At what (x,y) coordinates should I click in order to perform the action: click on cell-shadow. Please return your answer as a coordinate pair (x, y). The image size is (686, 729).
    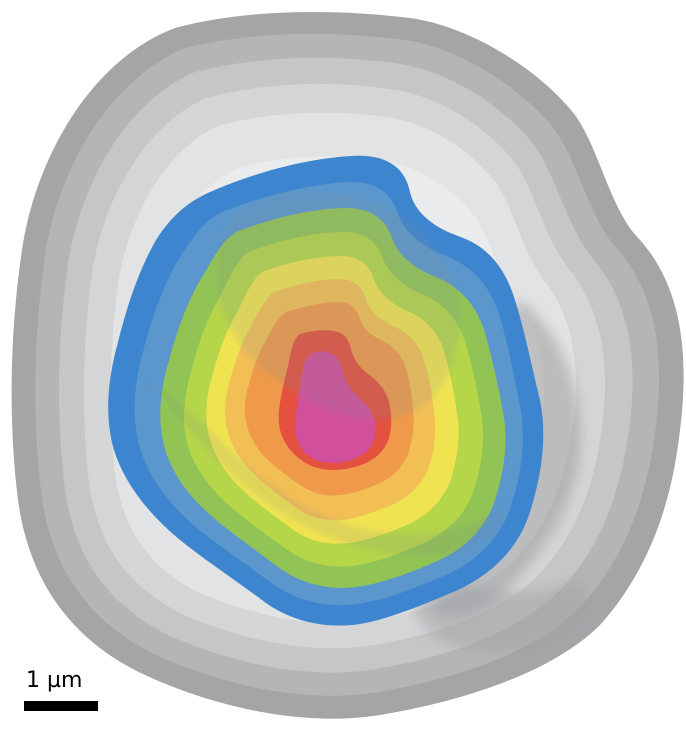
    Looking at the image, I should click on (501, 476).